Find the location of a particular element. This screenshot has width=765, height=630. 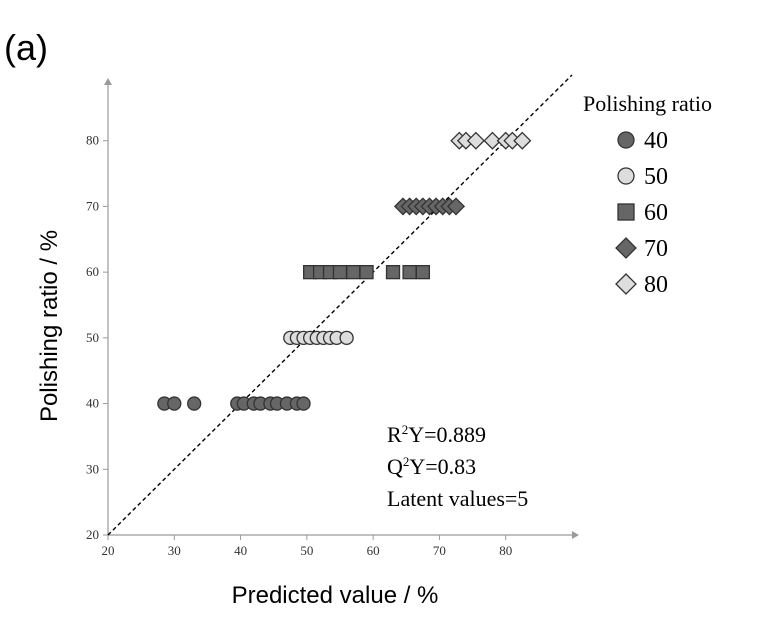

legend-label-80: 80 is located at coordinates (656, 285).